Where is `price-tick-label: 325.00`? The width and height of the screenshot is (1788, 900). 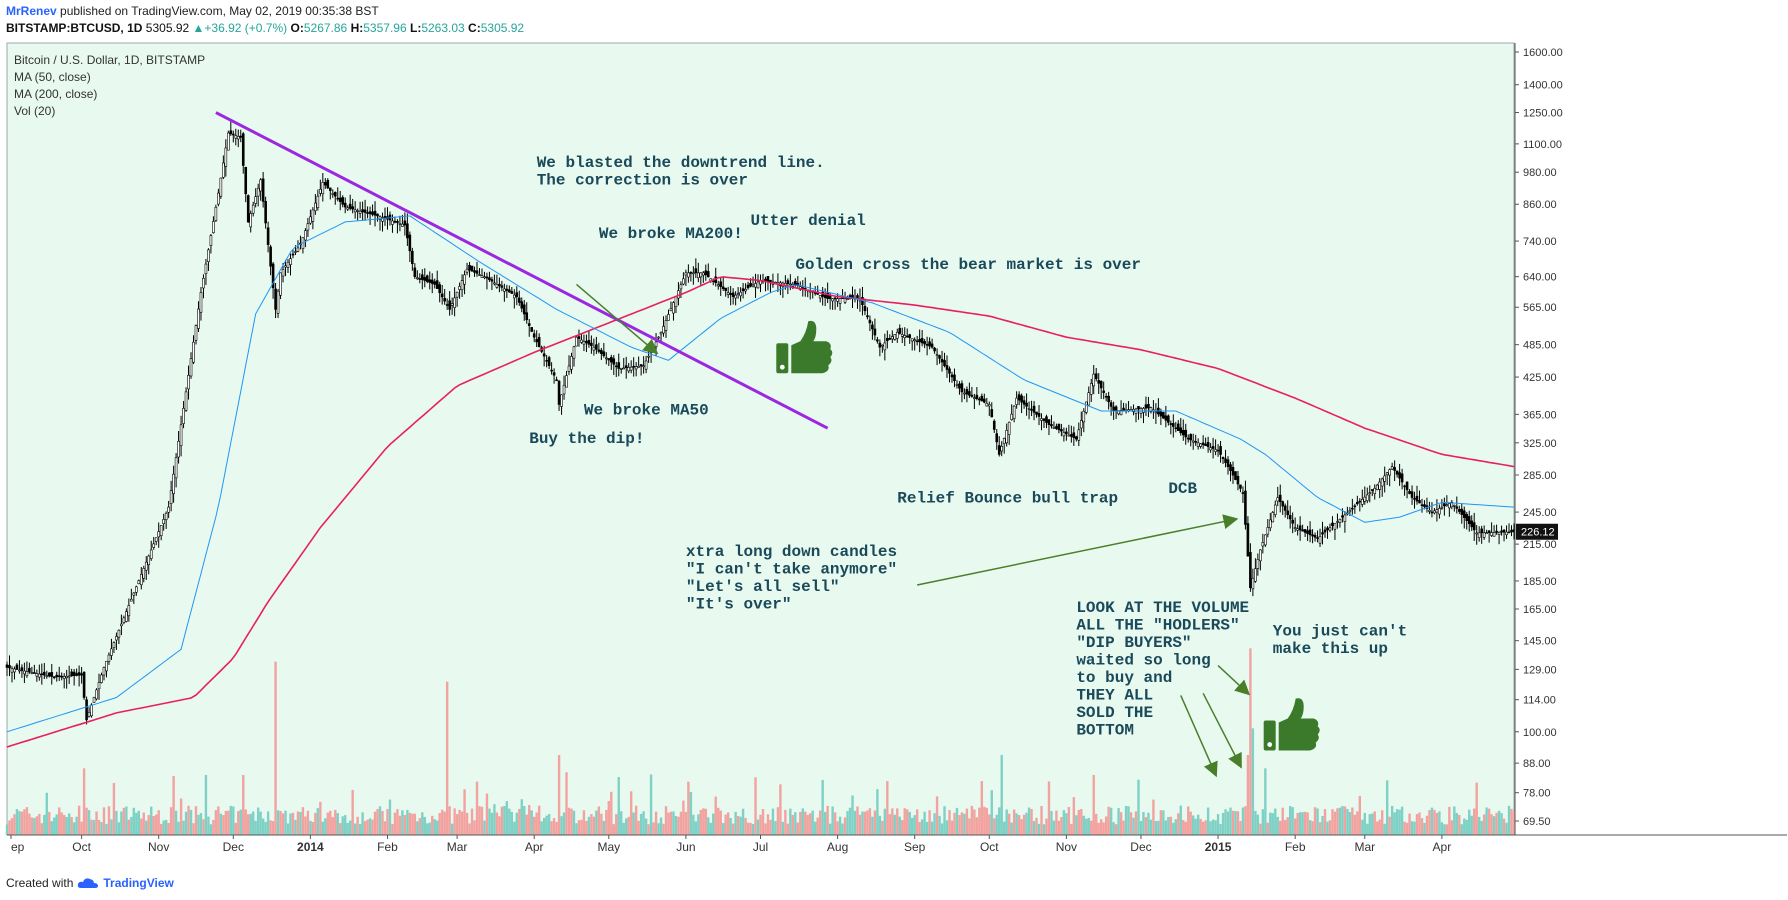
price-tick-label: 325.00 is located at coordinates (1540, 444).